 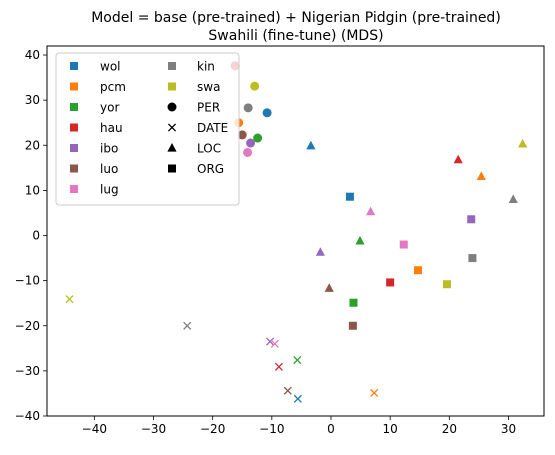 What do you see at coordinates (258, 138) in the screenshot?
I see `point-yor-per` at bounding box center [258, 138].